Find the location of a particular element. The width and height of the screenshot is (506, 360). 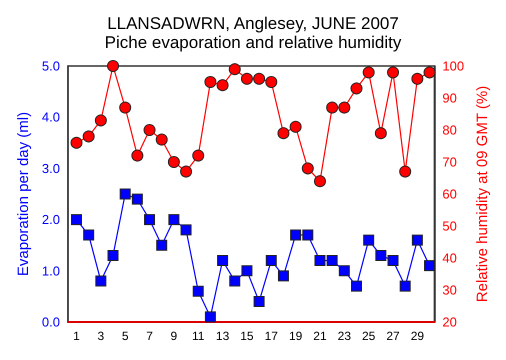

x-tick-label: 1 is located at coordinates (76, 336).